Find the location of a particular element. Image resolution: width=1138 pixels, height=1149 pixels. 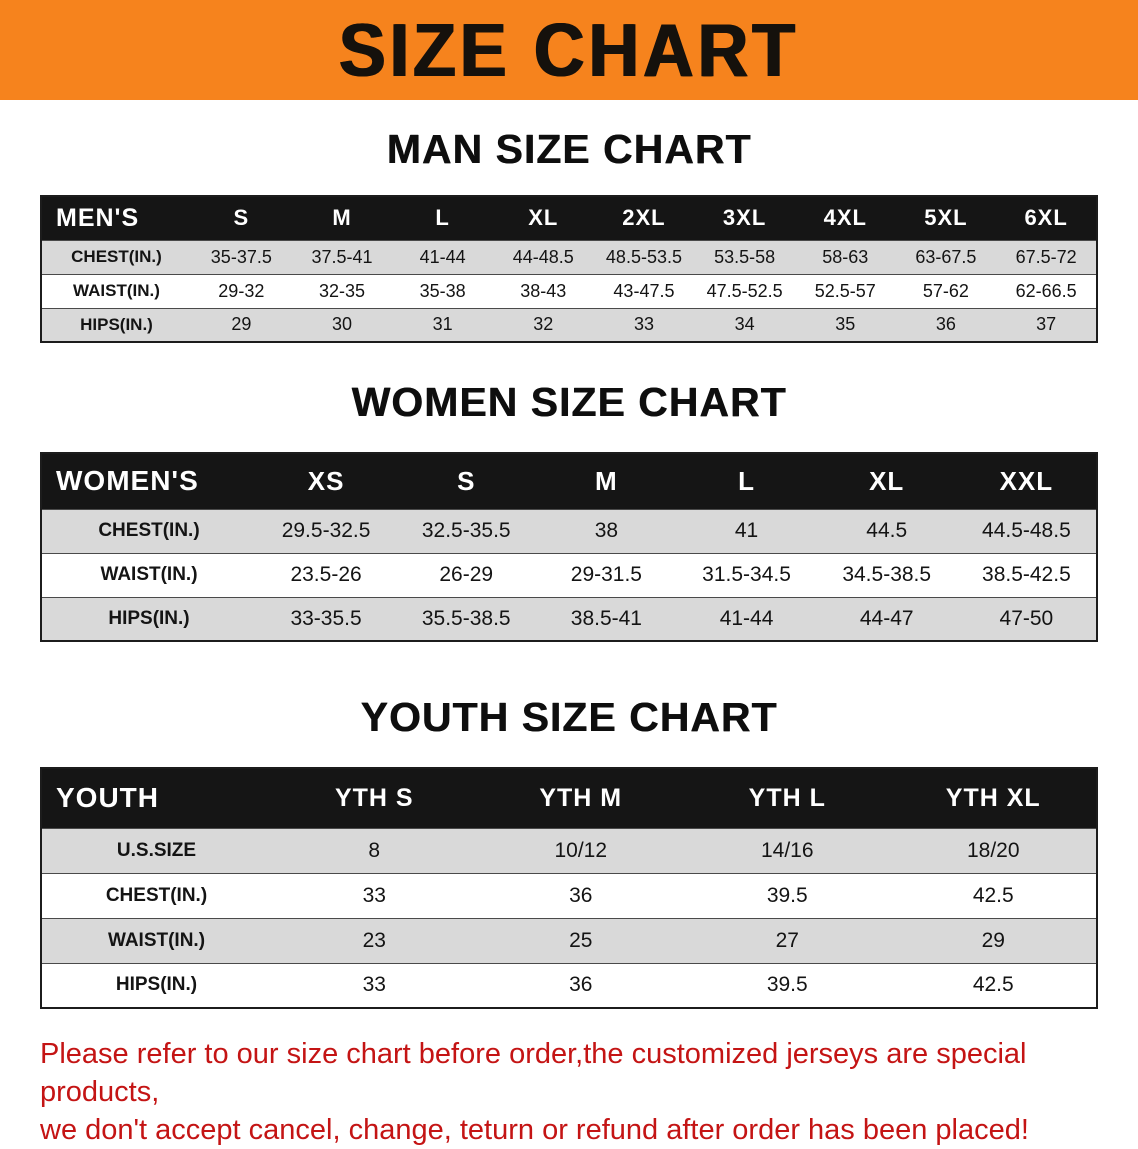

column-header: S is located at coordinates (466, 481).